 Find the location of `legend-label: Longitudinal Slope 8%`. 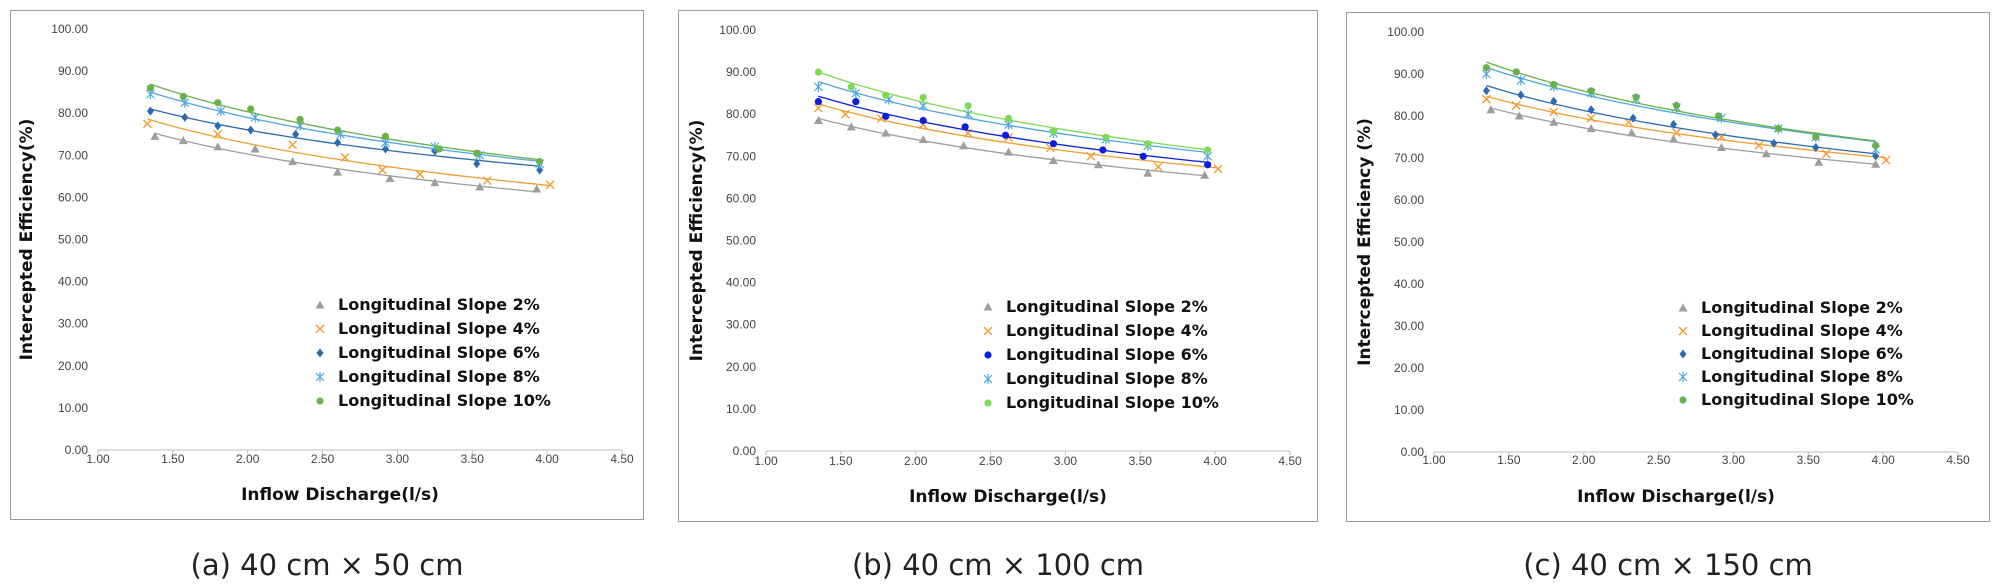

legend-label: Longitudinal Slope 8% is located at coordinates (1107, 378).